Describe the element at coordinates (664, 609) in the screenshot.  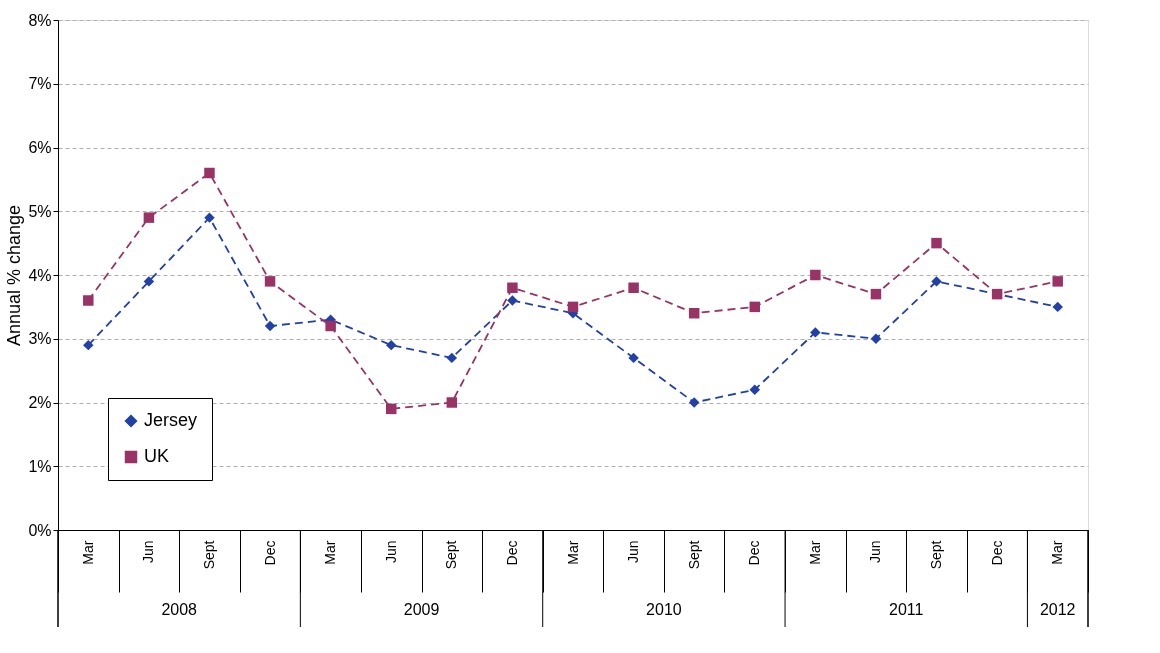
I see `text: 2010` at that location.